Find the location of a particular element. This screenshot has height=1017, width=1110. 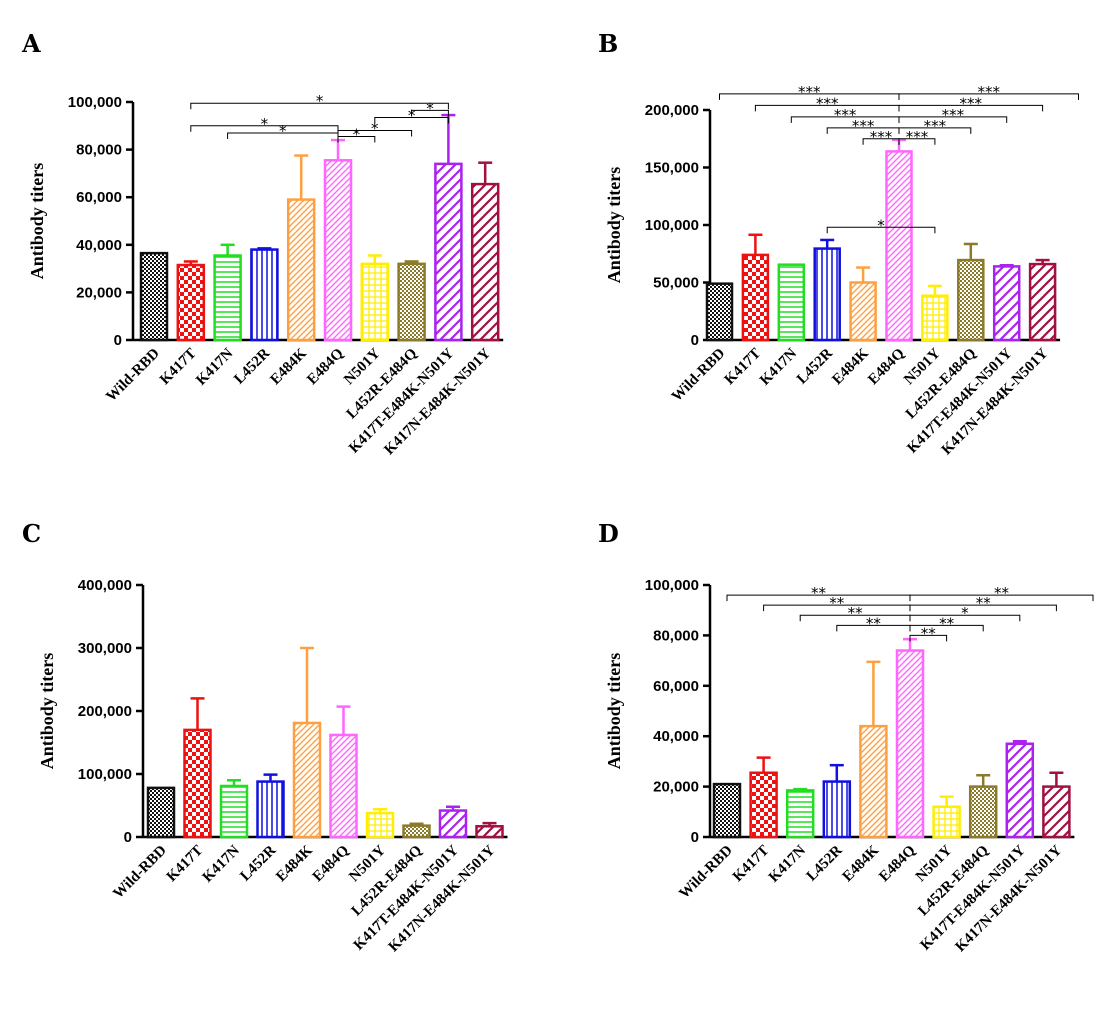

panel-letter-c: C is located at coordinates (31, 533).